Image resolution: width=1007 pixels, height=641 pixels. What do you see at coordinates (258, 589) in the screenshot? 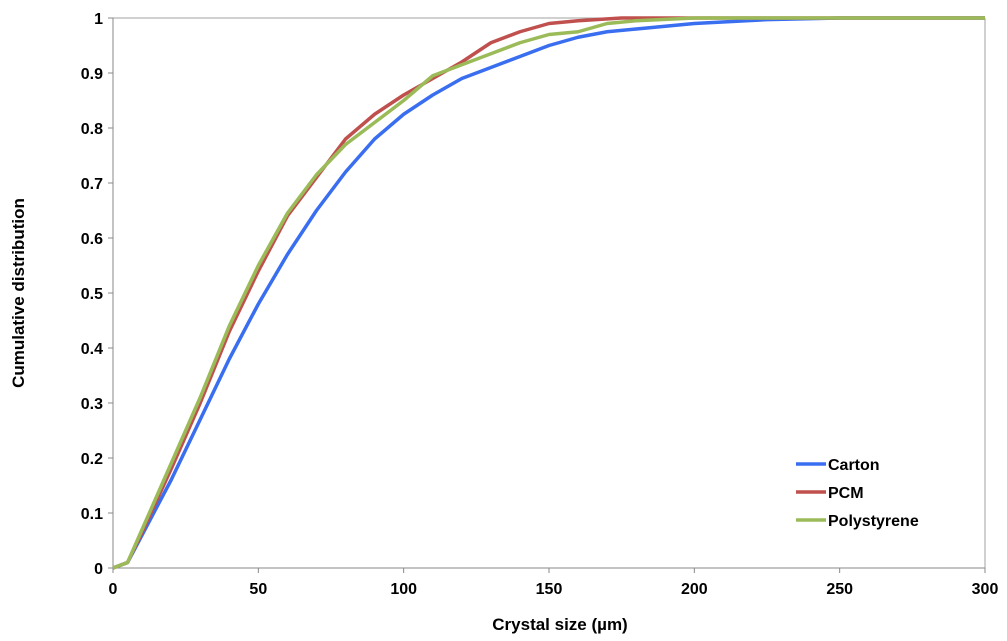
I see `x-tick-label: 50` at bounding box center [258, 589].